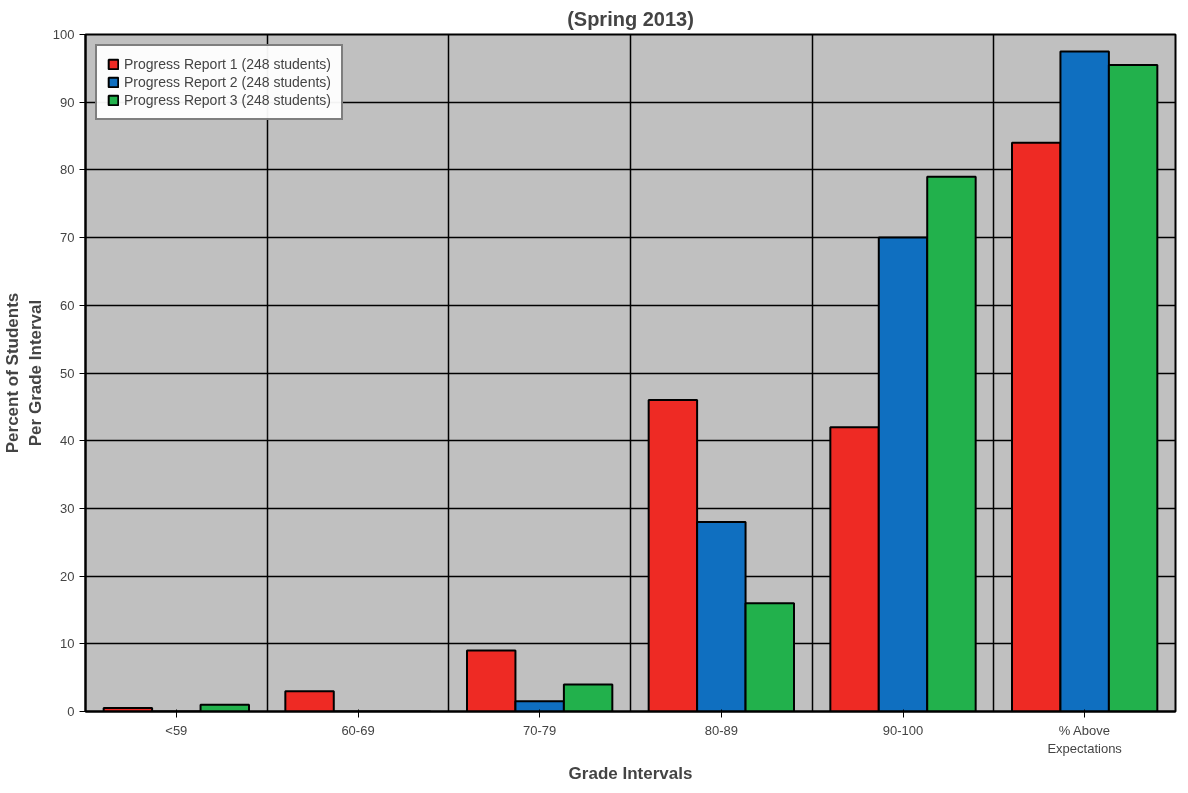  Describe the element at coordinates (67, 441) in the screenshot. I see `y-tick-label: 40` at that location.